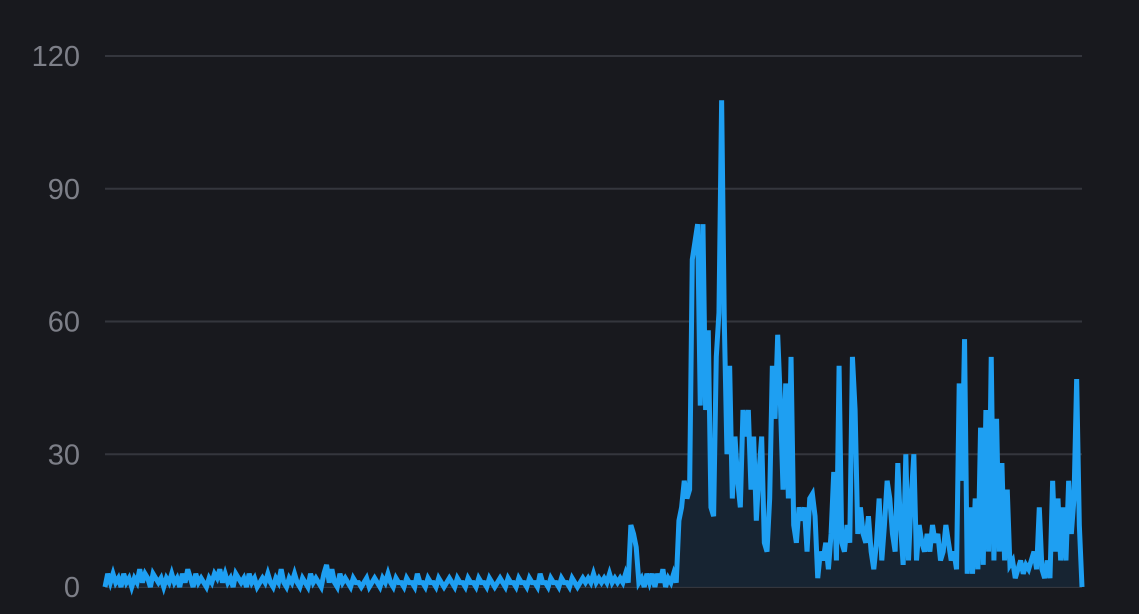  Describe the element at coordinates (72, 588) in the screenshot. I see `y-tick-label-0: 0` at that location.